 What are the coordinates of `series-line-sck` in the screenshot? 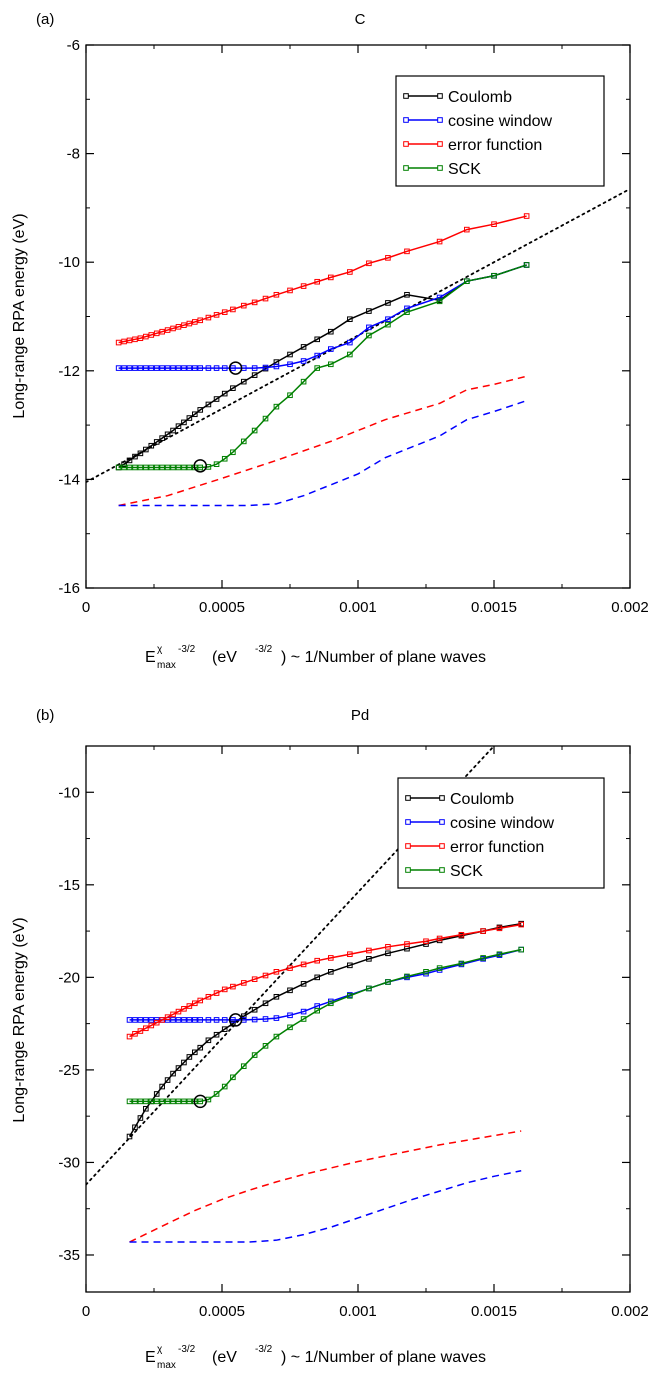 It's located at (325, 1025).